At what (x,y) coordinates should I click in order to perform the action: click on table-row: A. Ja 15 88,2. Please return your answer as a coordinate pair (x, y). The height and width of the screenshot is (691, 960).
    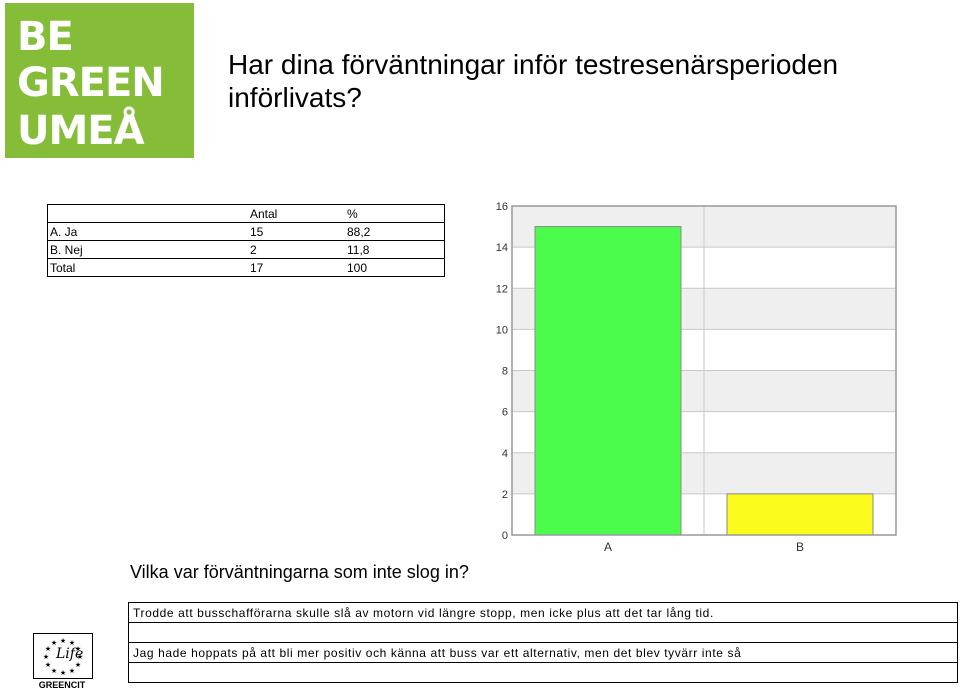
    Looking at the image, I should click on (246, 231).